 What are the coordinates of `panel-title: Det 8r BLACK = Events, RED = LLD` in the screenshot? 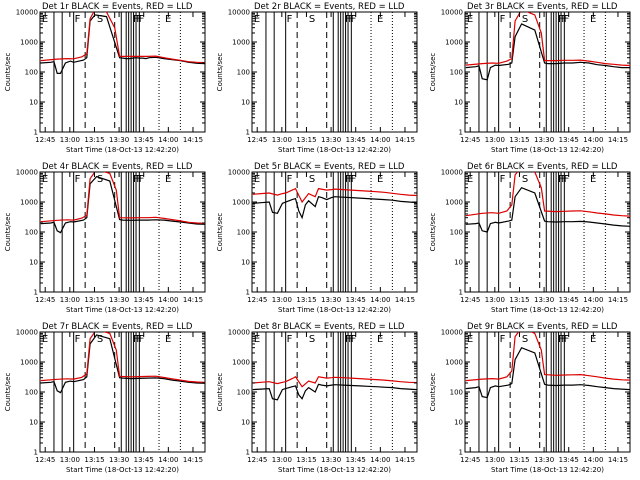 It's located at (329, 327).